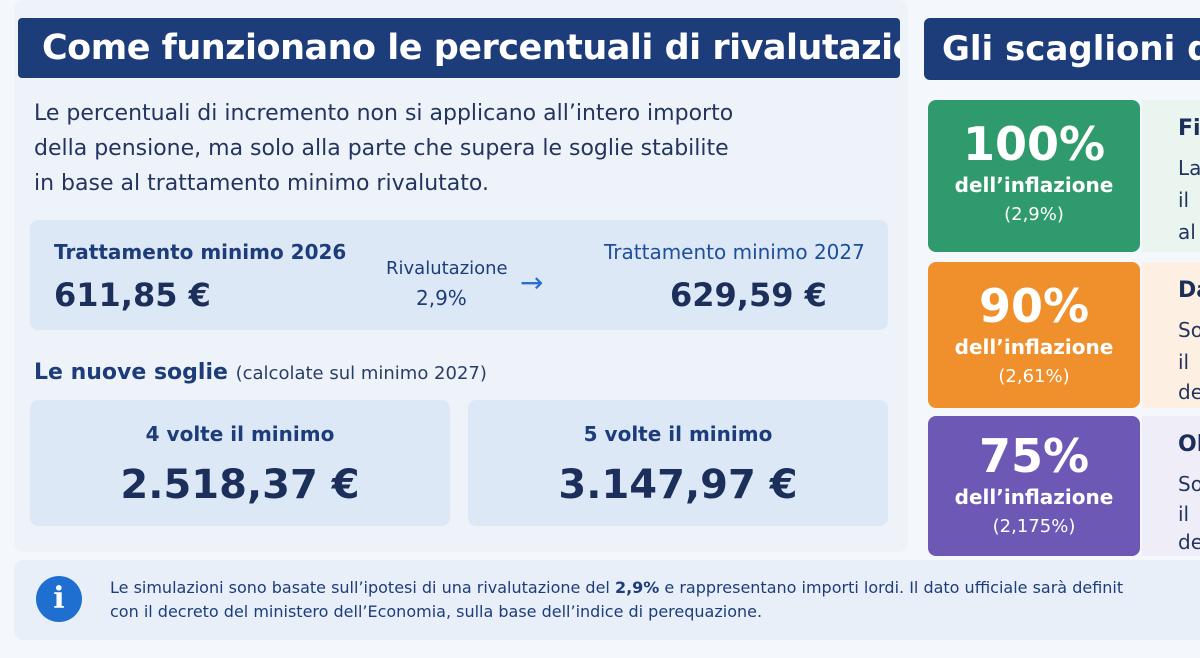 The image size is (1200, 658). I want to click on rivalutazione-label: Rivalutazione, so click(447, 268).